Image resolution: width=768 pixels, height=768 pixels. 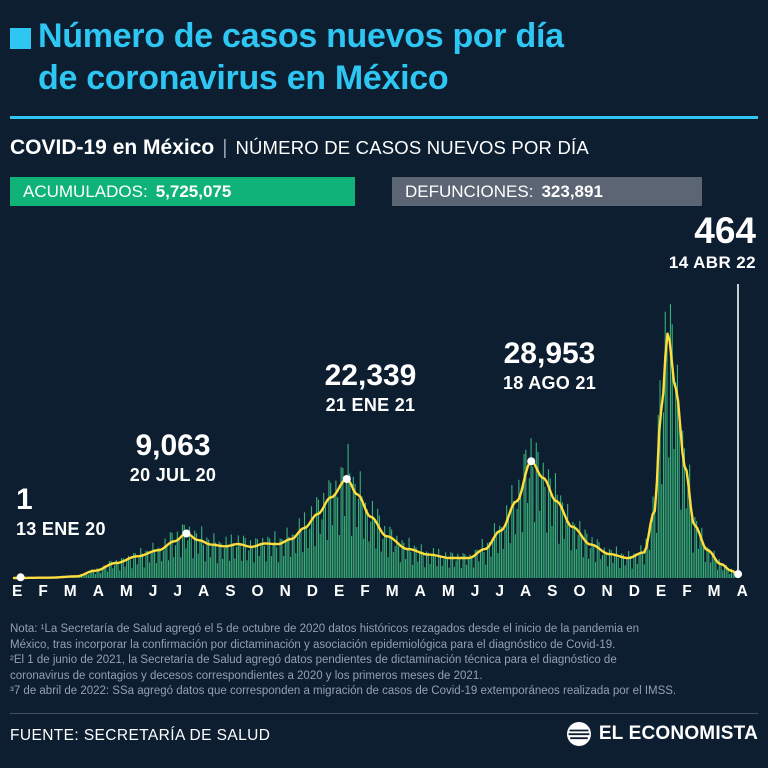 What do you see at coordinates (370, 405) in the screenshot?
I see `annotation-date: 21 ENE 21` at bounding box center [370, 405].